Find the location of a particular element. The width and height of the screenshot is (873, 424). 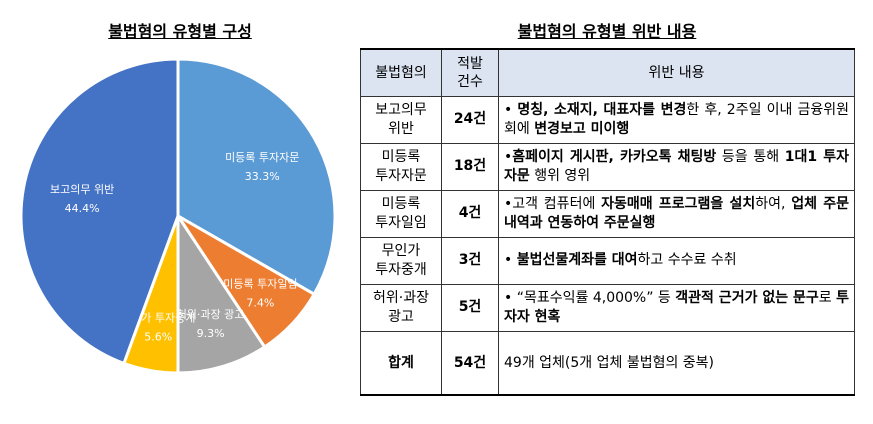

content-text: 1대1 투자자문 is located at coordinates (677, 166).